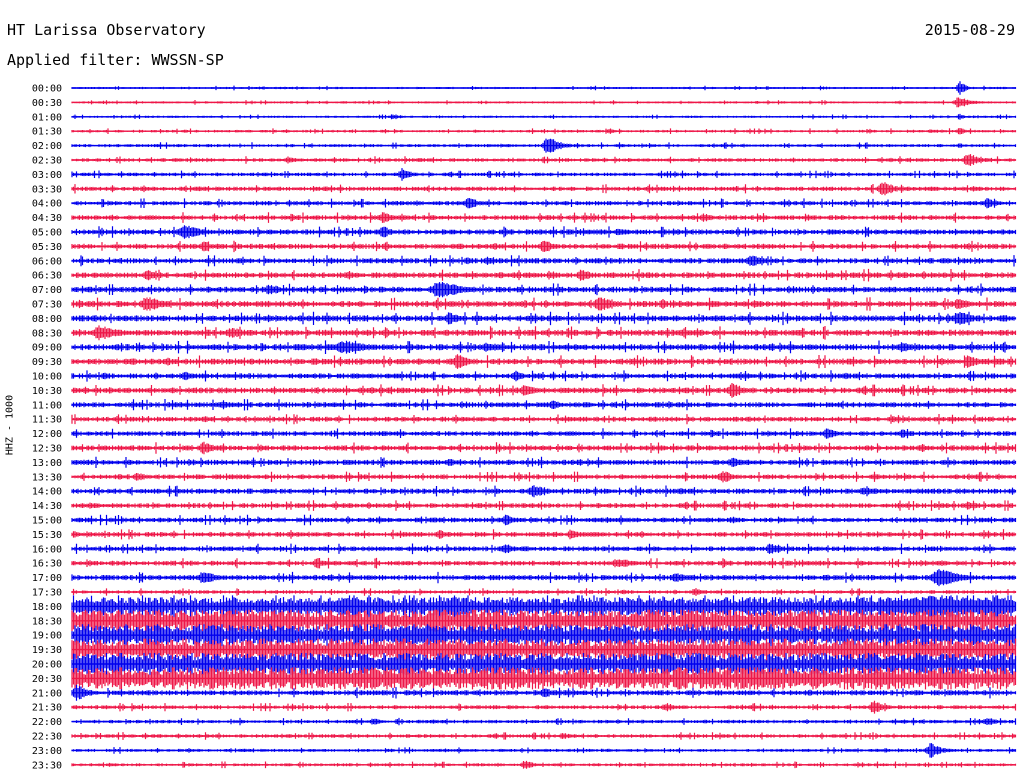 This screenshot has width=1024, height=780. I want to click on row-time-label: 06:00, so click(47, 261).